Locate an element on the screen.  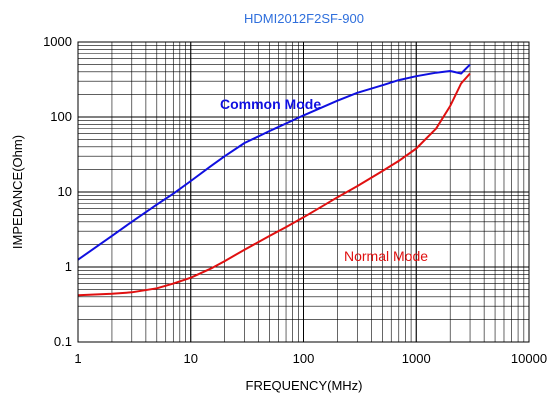
normal-mode-label: Normal Mode is located at coordinates (386, 256).